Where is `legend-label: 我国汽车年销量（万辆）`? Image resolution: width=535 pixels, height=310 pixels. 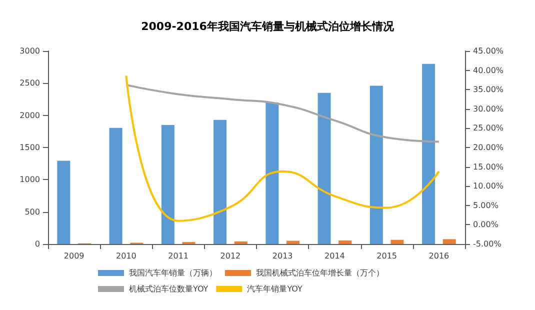
legend-label: 我国汽车年销量（万辆） is located at coordinates (173, 273).